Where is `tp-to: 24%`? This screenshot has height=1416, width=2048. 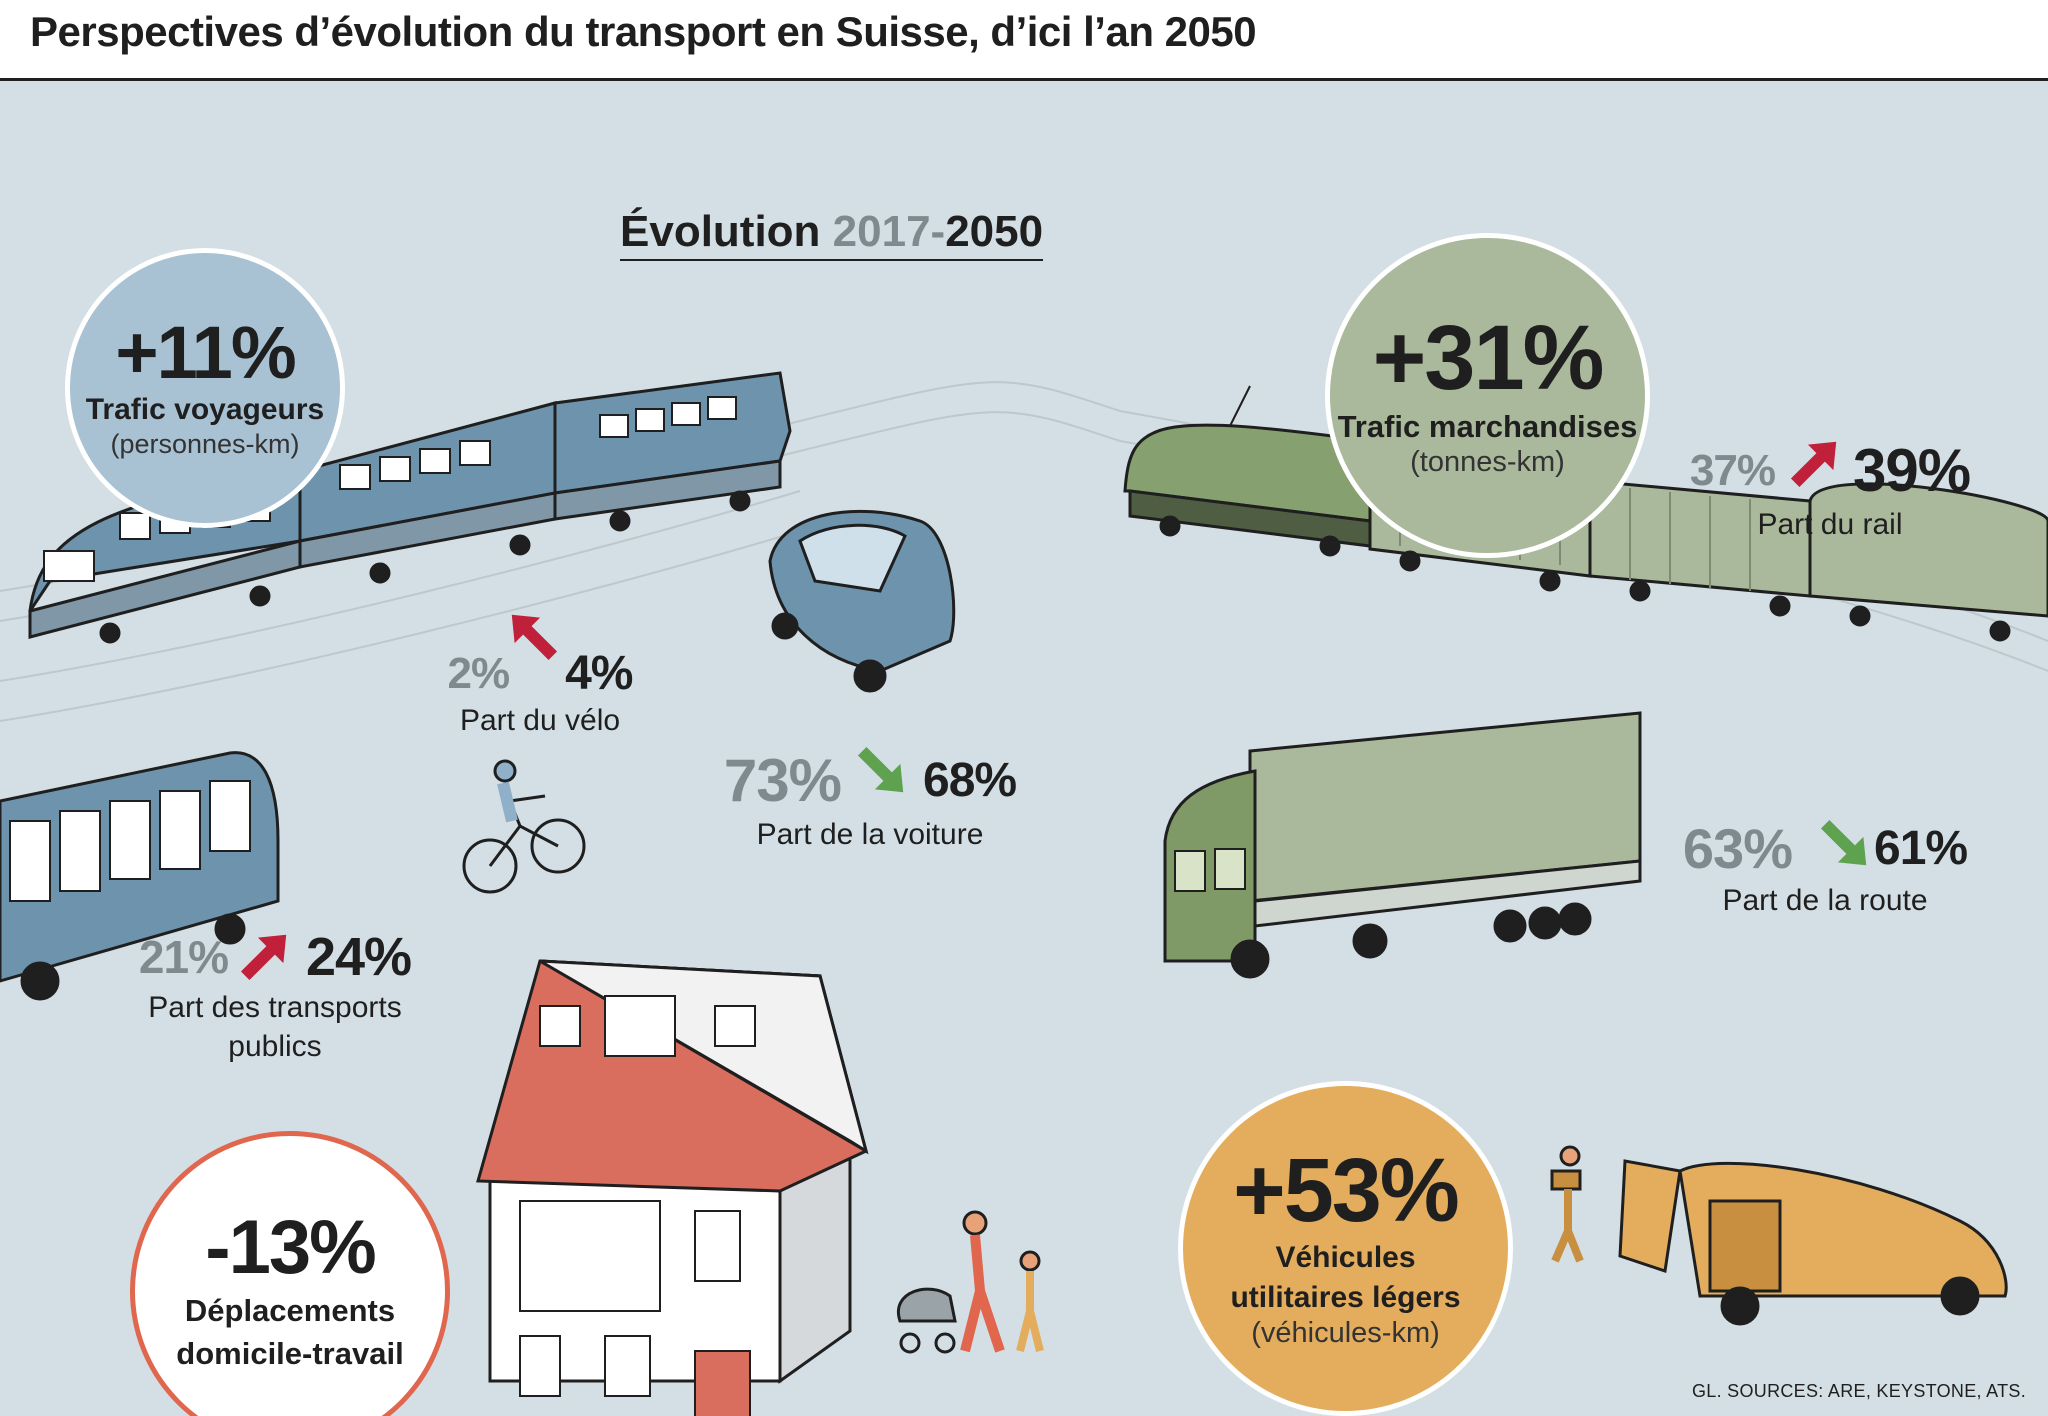
tp-to: 24% is located at coordinates (358, 957).